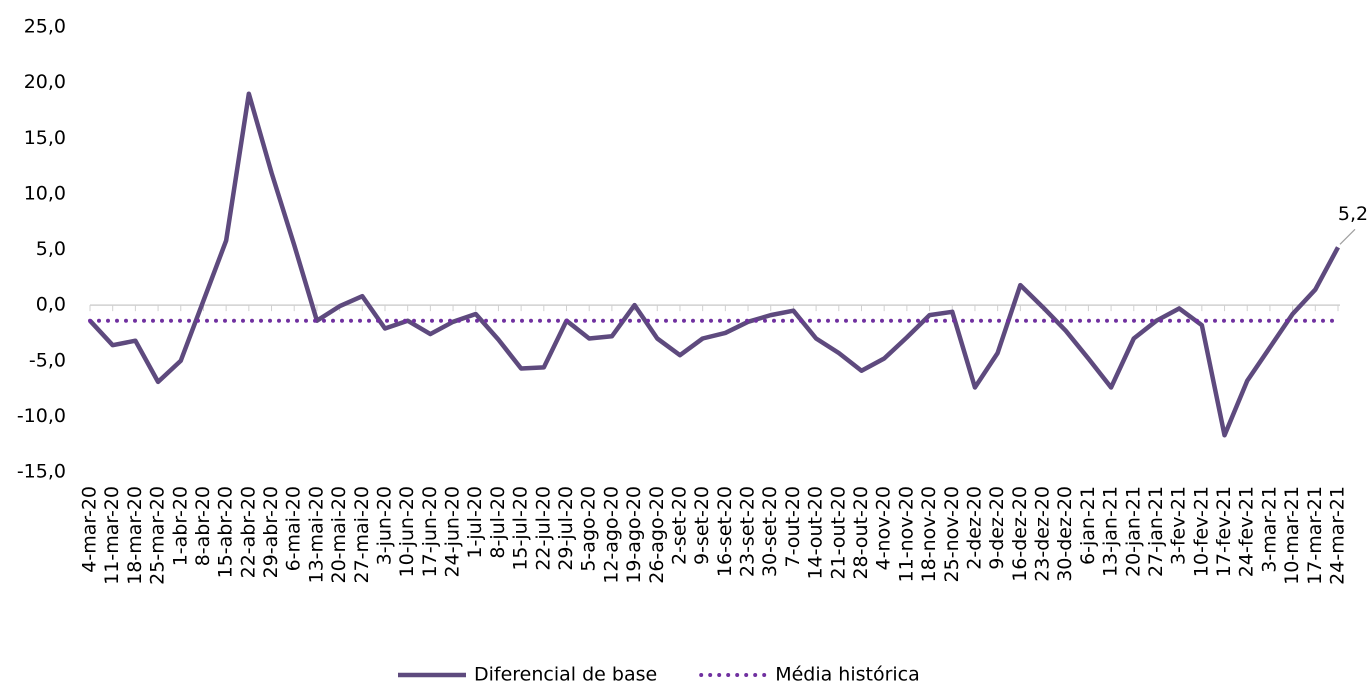  I want to click on x-tick-label: 30-set-20, so click(770, 531).